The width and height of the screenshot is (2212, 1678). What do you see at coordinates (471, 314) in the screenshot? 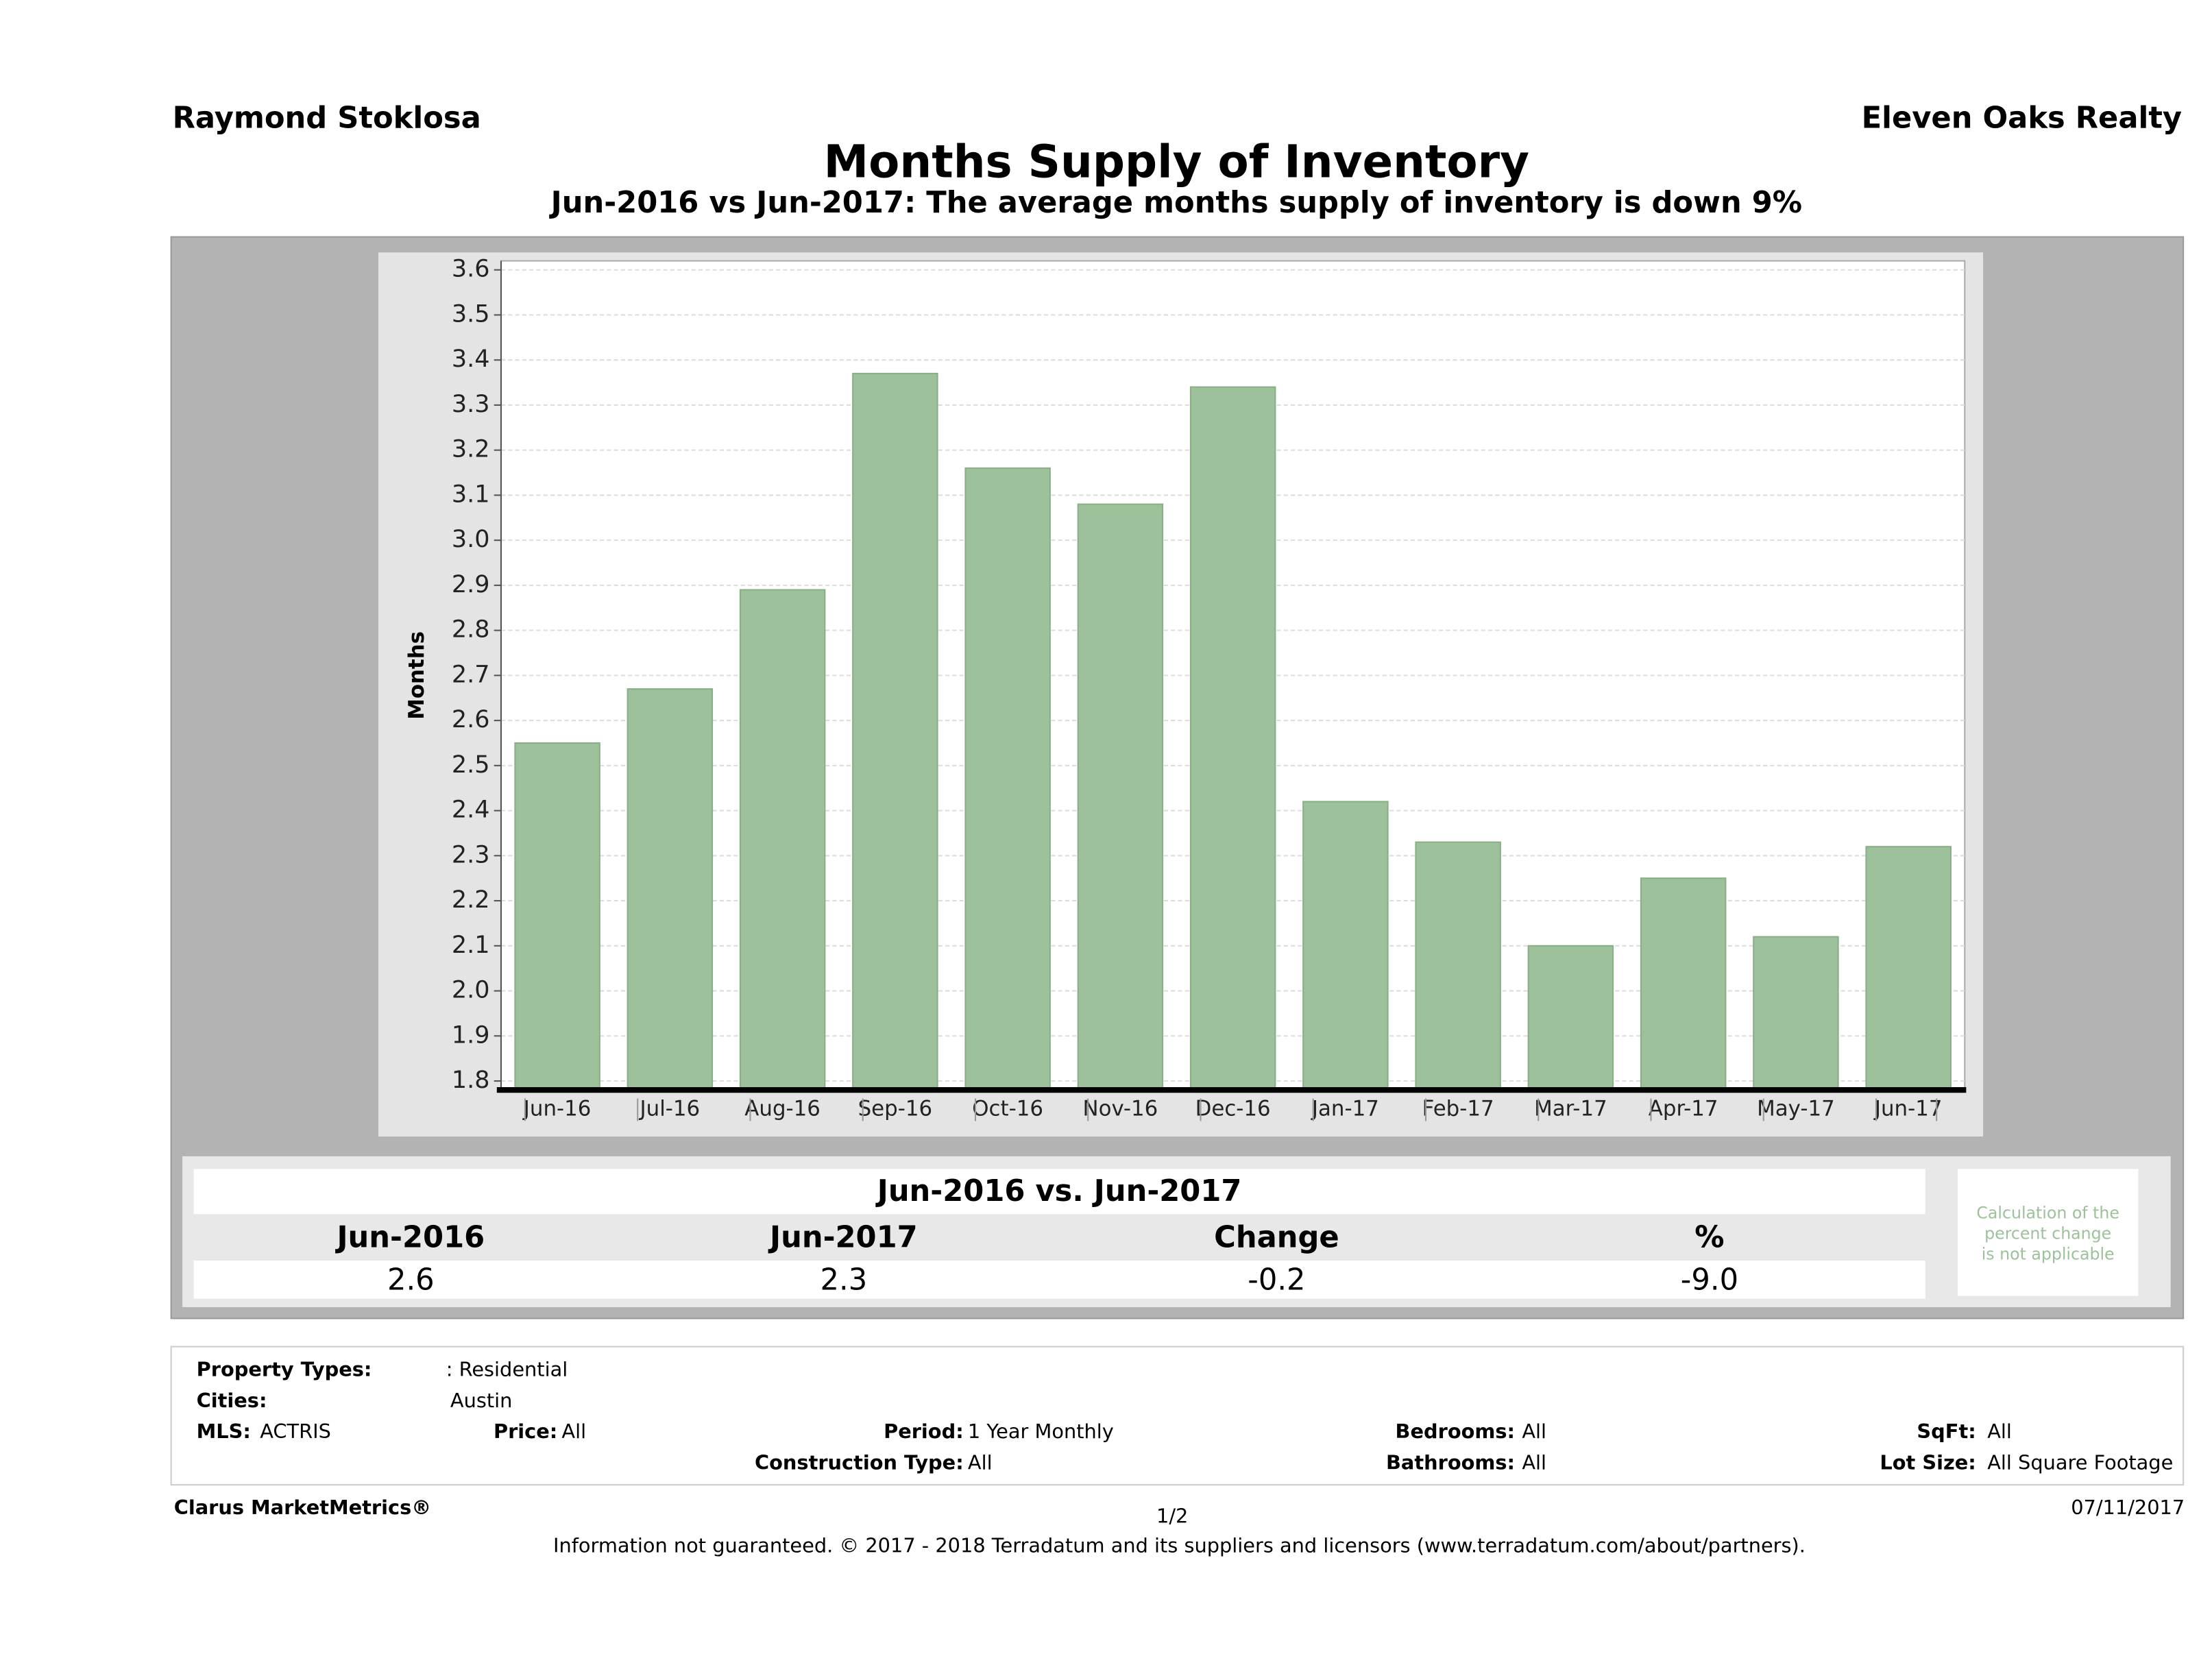
I see `y-tick-label: 3.5` at bounding box center [471, 314].